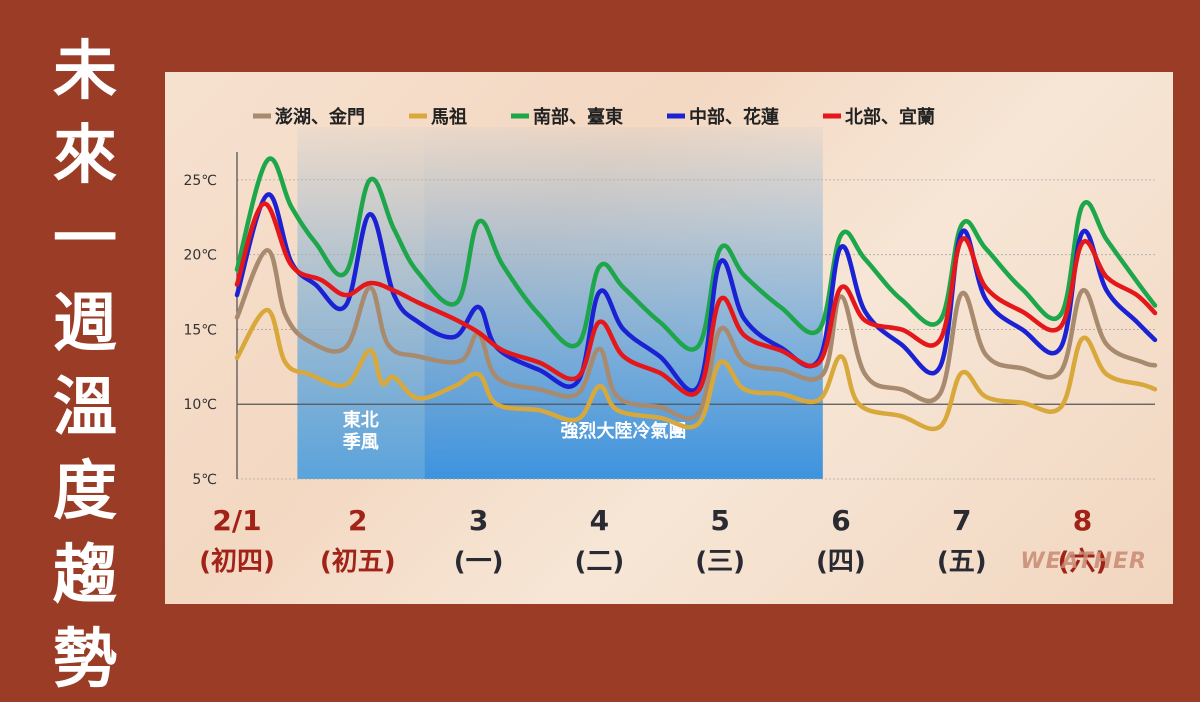 Image resolution: width=1200 pixels, height=702 pixels. I want to click on legend-label: 中部、花蓮, so click(734, 117).